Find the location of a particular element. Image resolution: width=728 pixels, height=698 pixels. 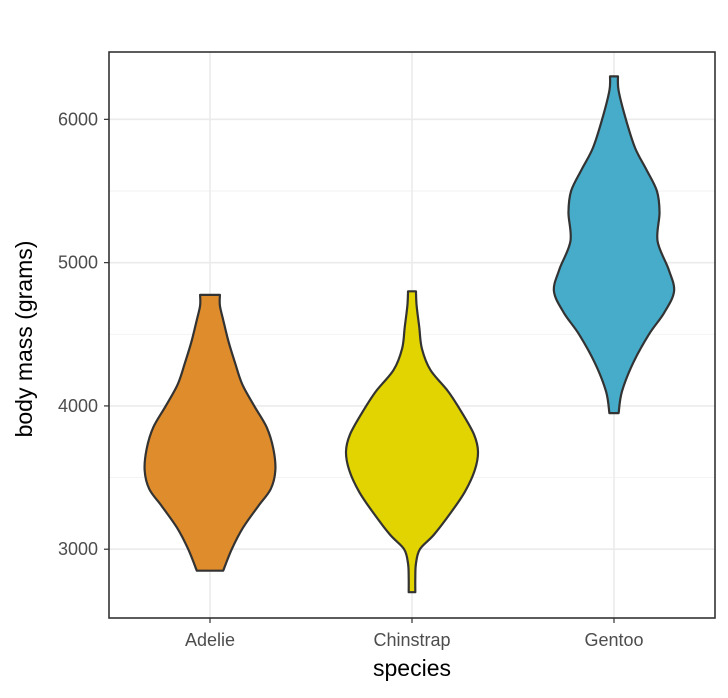

x-axis-title: species is located at coordinates (412, 668).